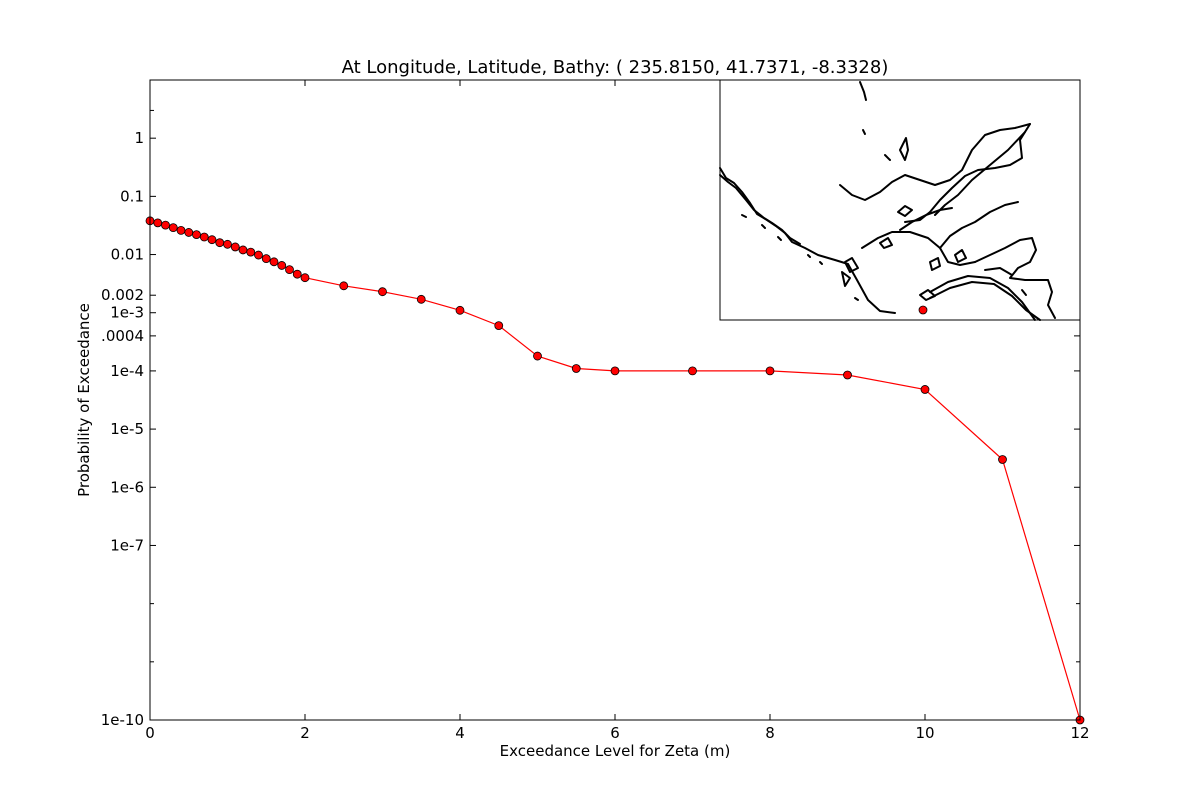  Describe the element at coordinates (127, 371) in the screenshot. I see `y-tick-label: 1e-4` at that location.